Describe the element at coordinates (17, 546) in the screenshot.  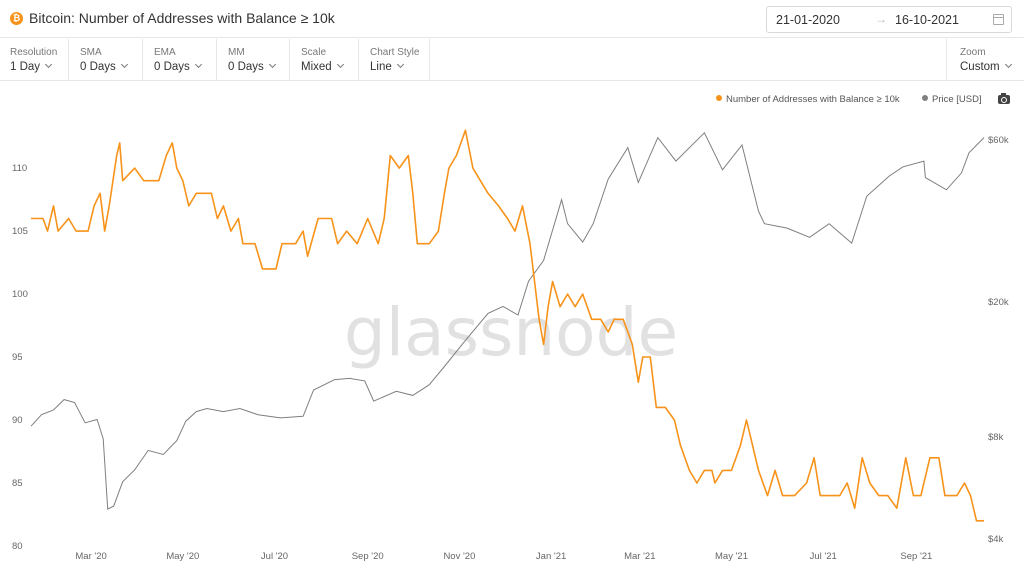
I see `y-left-tick-label: 80` at that location.